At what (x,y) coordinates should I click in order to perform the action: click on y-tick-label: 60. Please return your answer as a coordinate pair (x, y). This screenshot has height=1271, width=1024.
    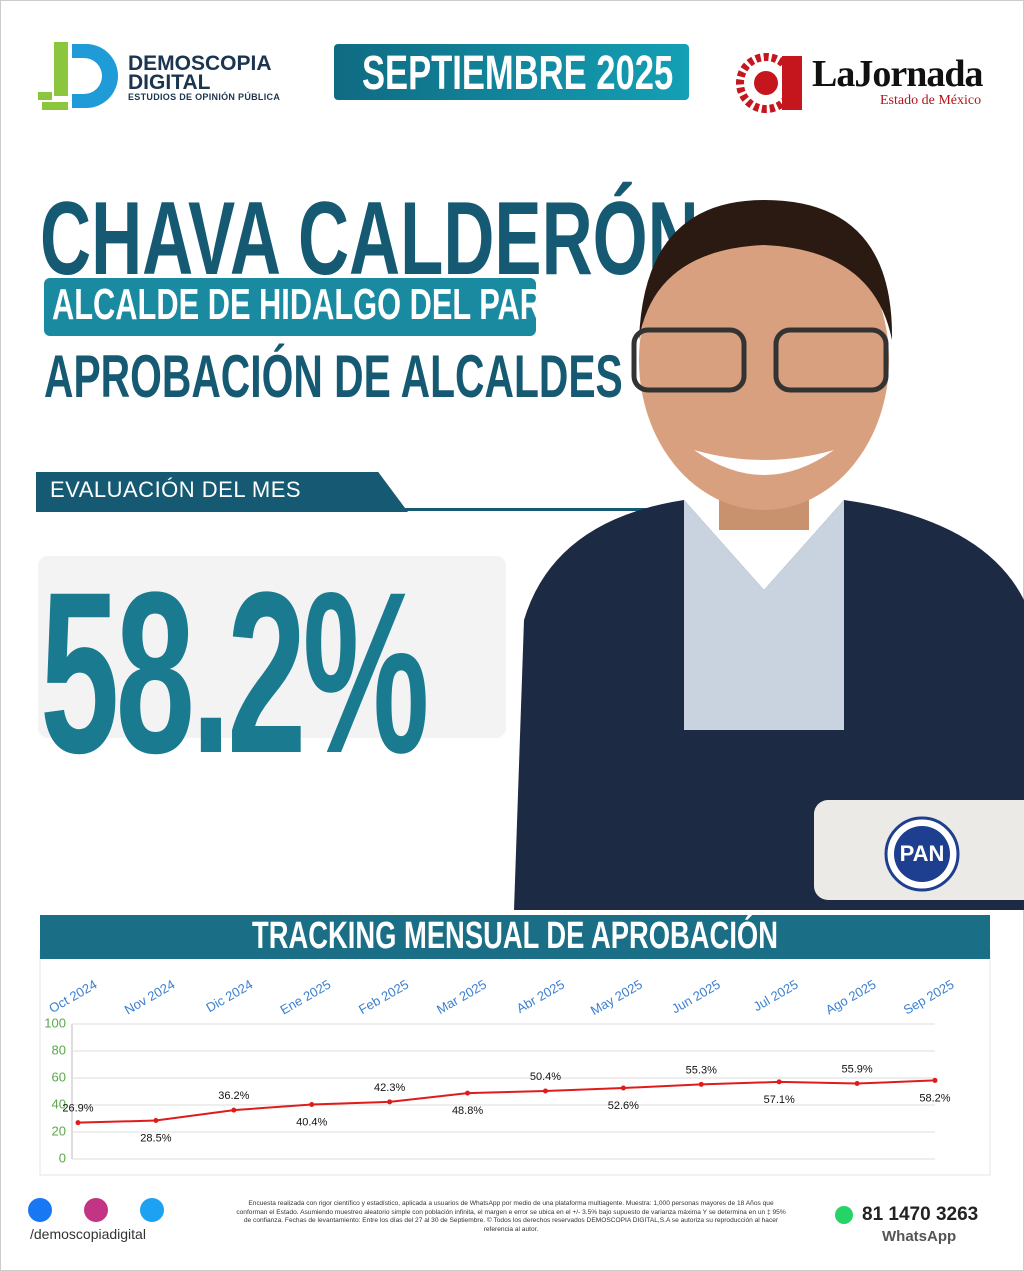
    Looking at the image, I should click on (59, 1076).